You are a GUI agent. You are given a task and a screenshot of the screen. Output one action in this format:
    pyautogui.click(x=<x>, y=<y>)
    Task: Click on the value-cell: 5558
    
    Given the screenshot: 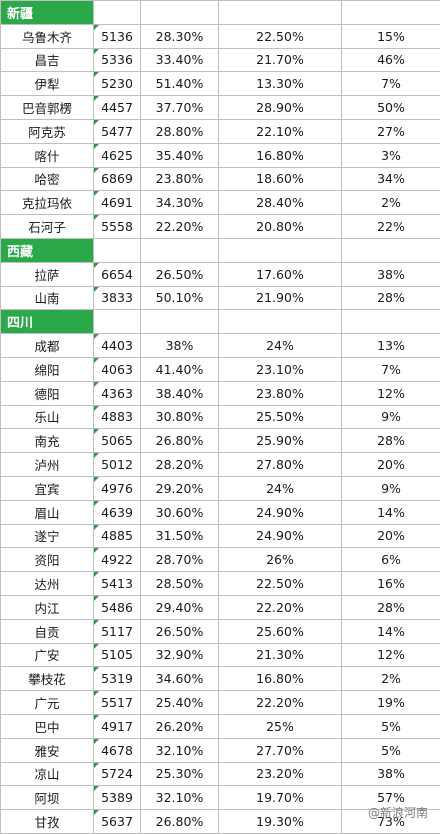 What is the action you would take?
    pyautogui.click(x=117, y=227)
    